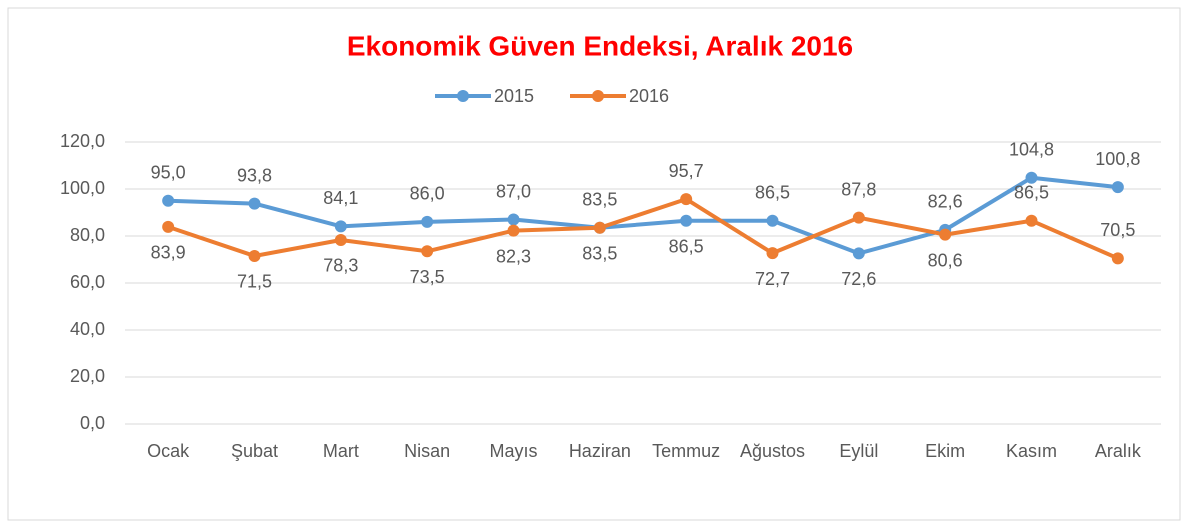 The height and width of the screenshot is (529, 1189). Describe the element at coordinates (514, 96) in the screenshot. I see `legend-label: 2015` at that location.